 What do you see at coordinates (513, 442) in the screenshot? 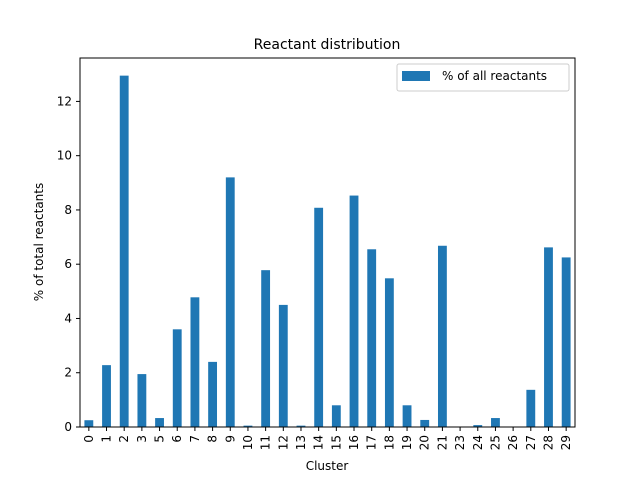
I see `x-tick-label: 26` at bounding box center [513, 442].